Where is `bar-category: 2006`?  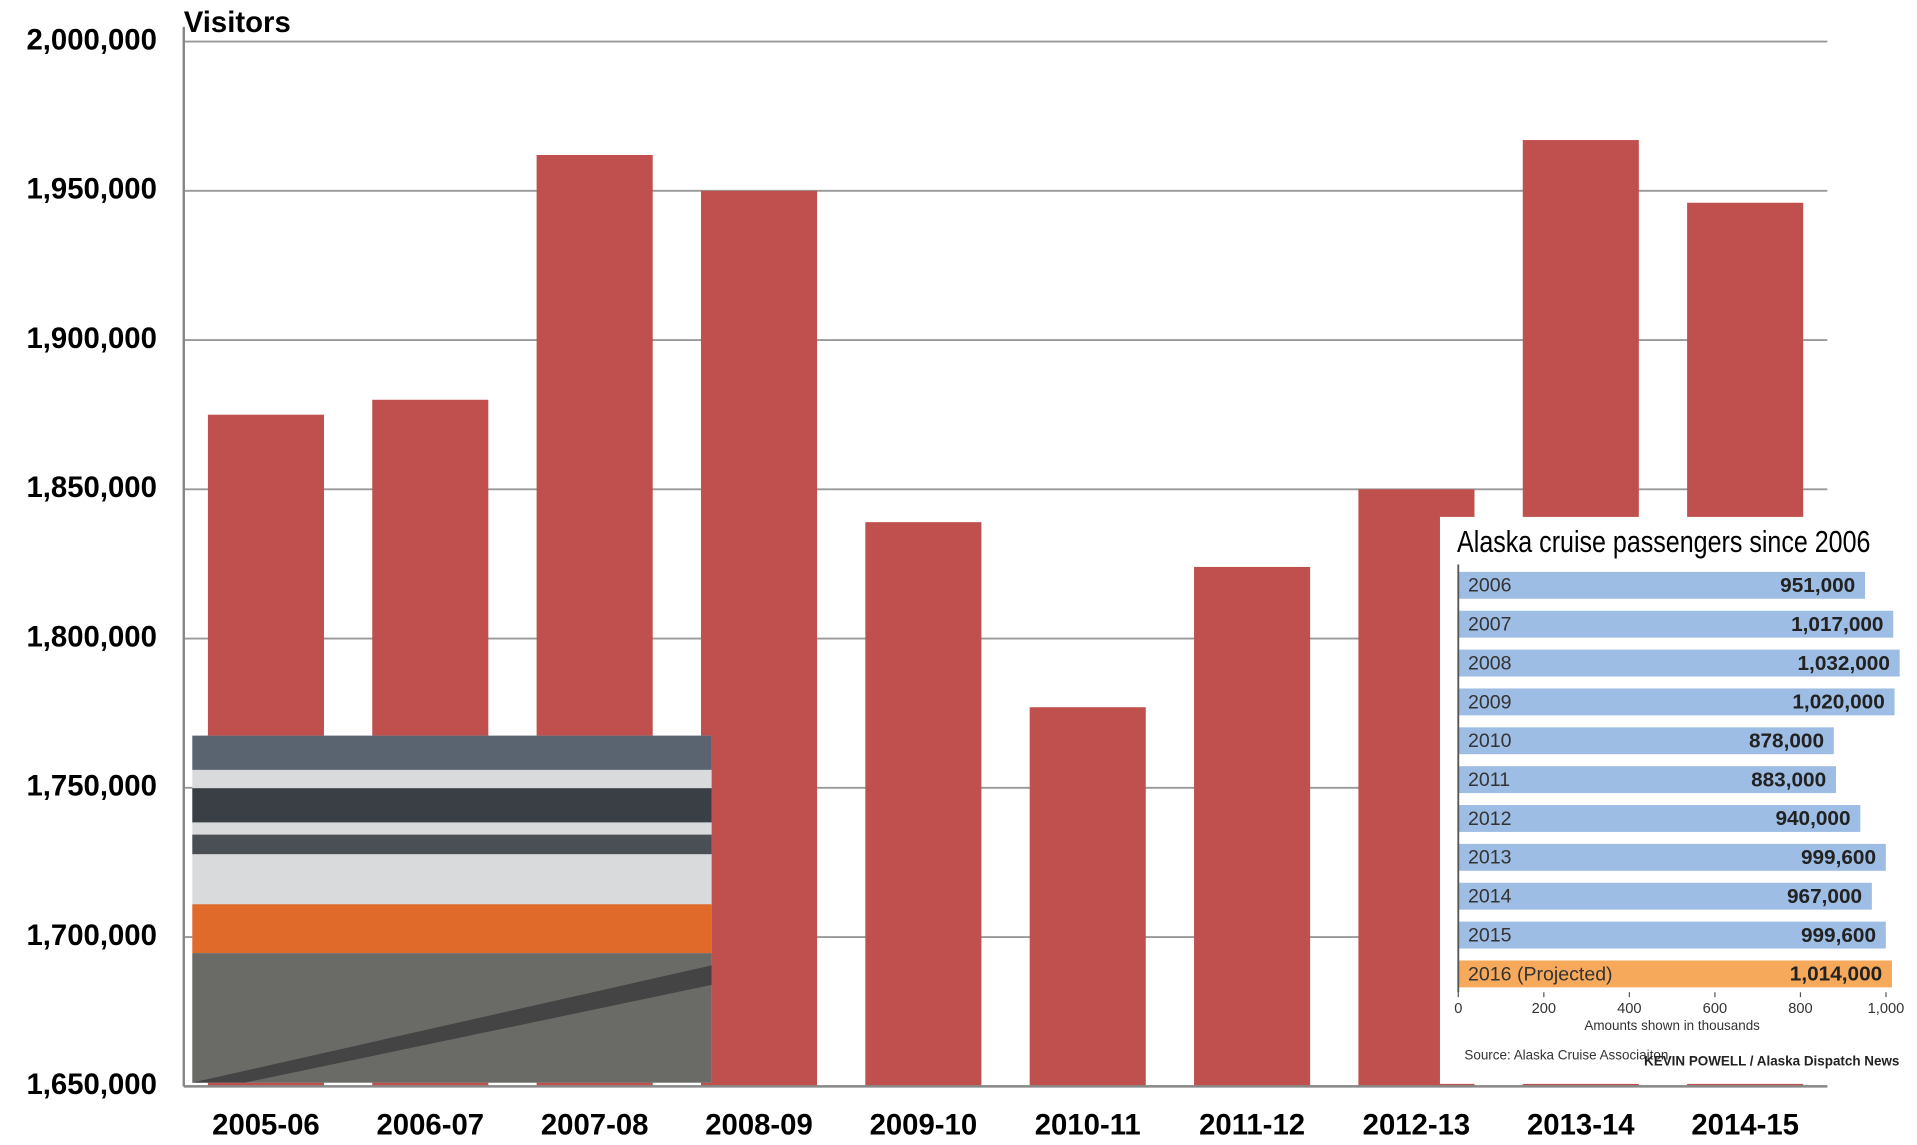 bar-category: 2006 is located at coordinates (1490, 586).